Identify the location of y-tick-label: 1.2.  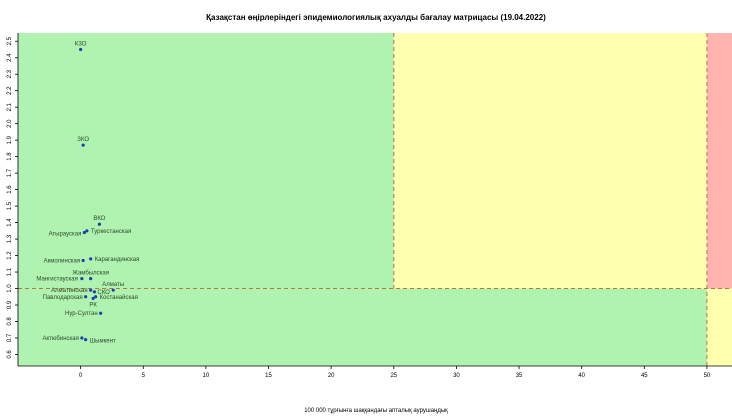
(10, 255).